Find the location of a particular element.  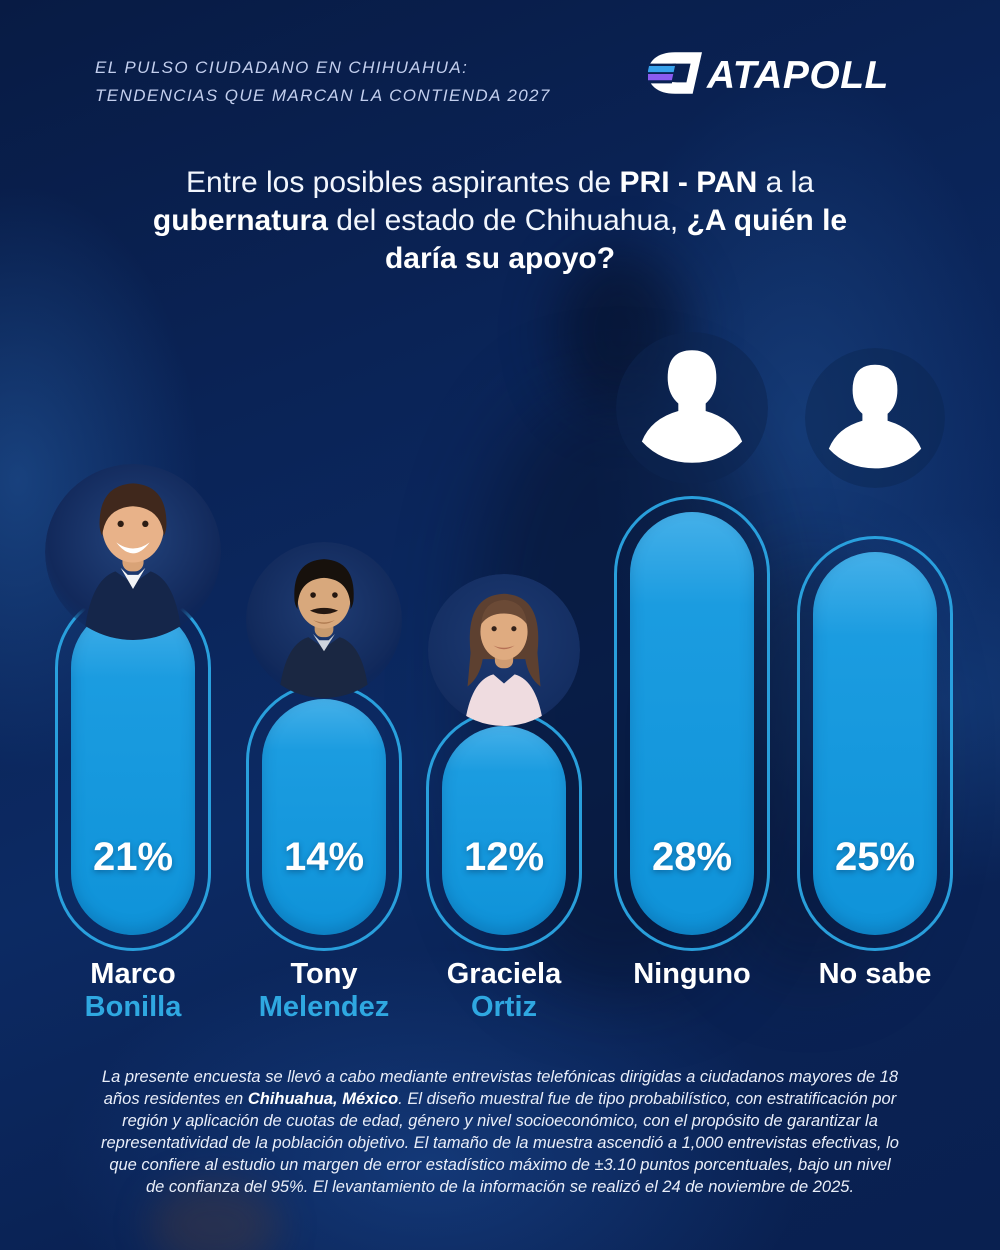

question-text-bold: ¿A quién le daría su apoyo? is located at coordinates (616, 239).